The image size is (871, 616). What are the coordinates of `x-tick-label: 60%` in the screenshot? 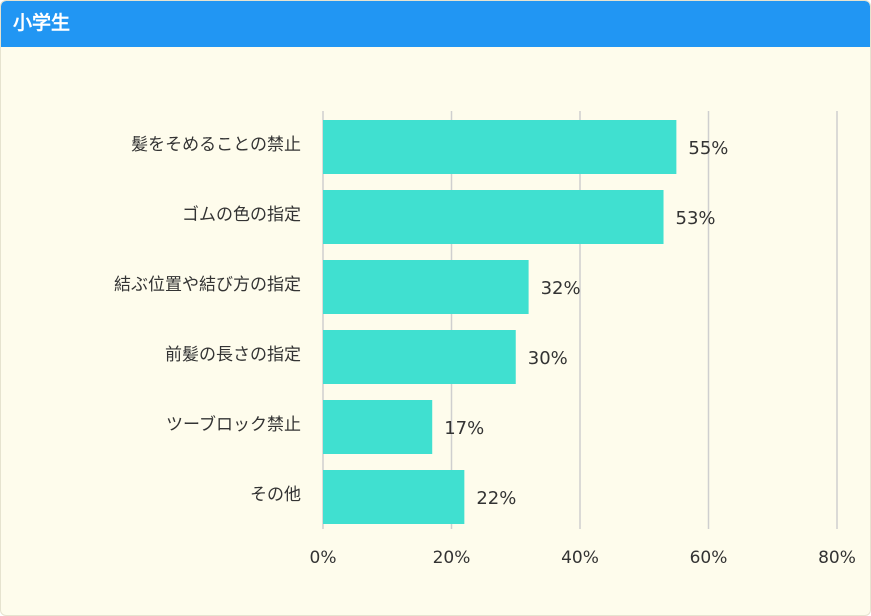 It's located at (709, 558).